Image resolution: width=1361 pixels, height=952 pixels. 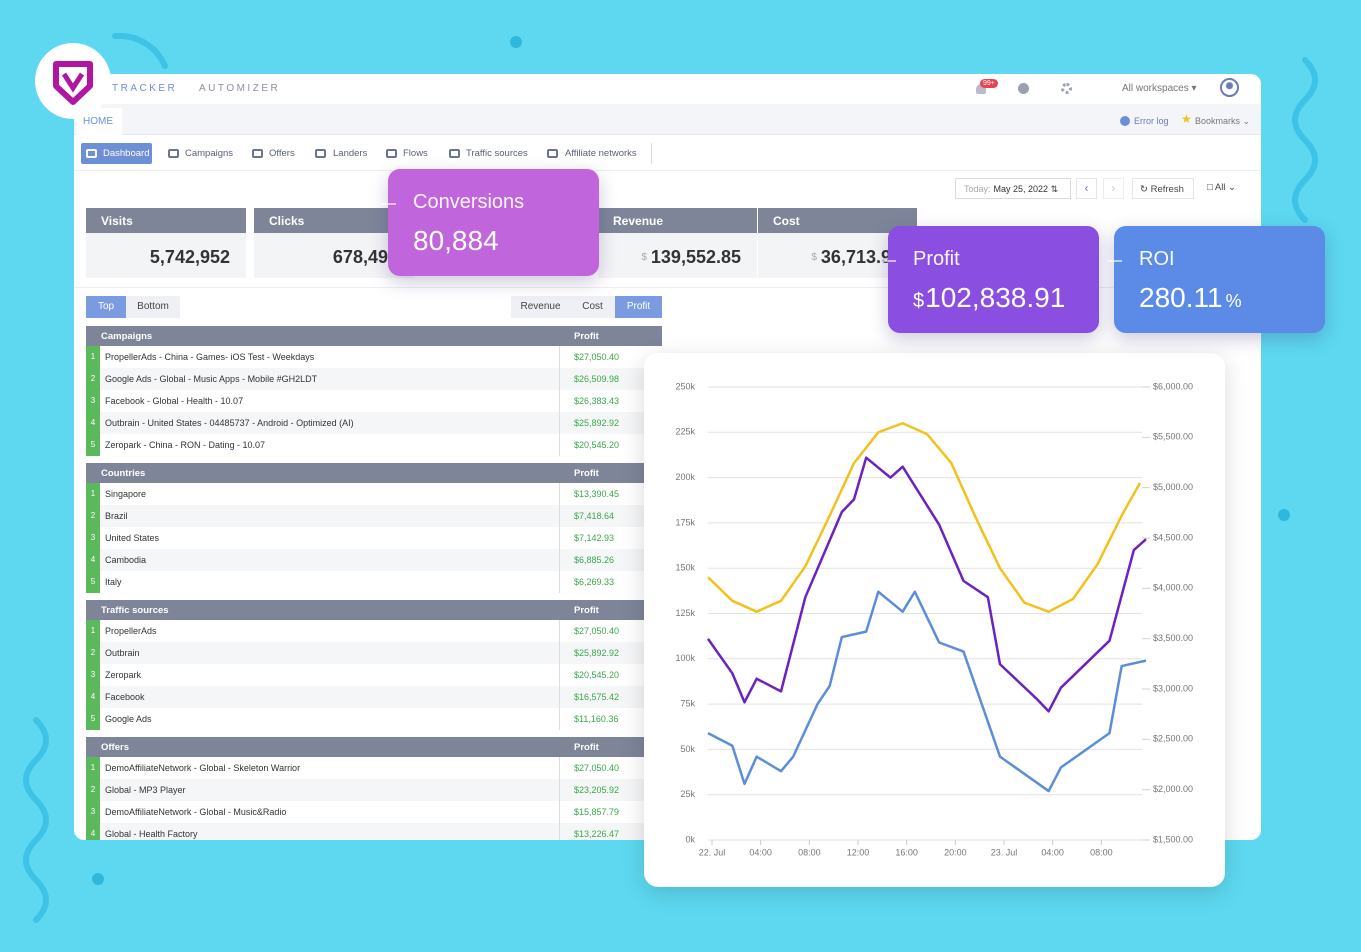 What do you see at coordinates (209, 153) in the screenshot?
I see `menu-item: Campaigns` at bounding box center [209, 153].